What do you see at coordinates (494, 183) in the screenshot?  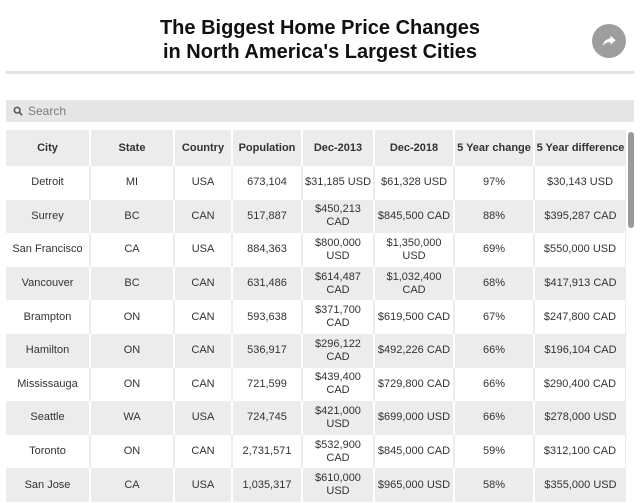 I see `cell-5-year-change: 97%` at bounding box center [494, 183].